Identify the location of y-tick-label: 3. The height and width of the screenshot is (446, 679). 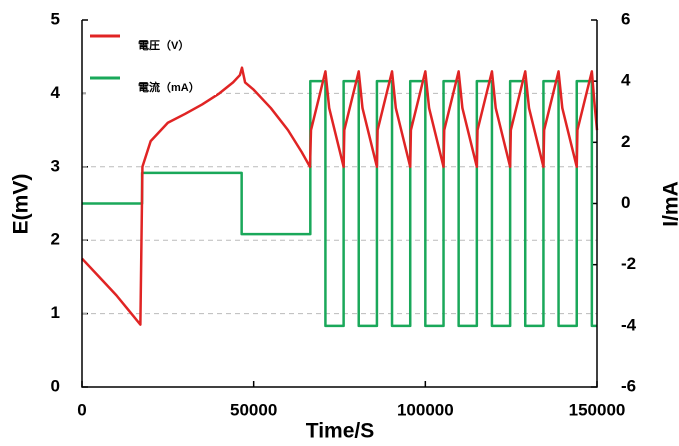
(55, 165).